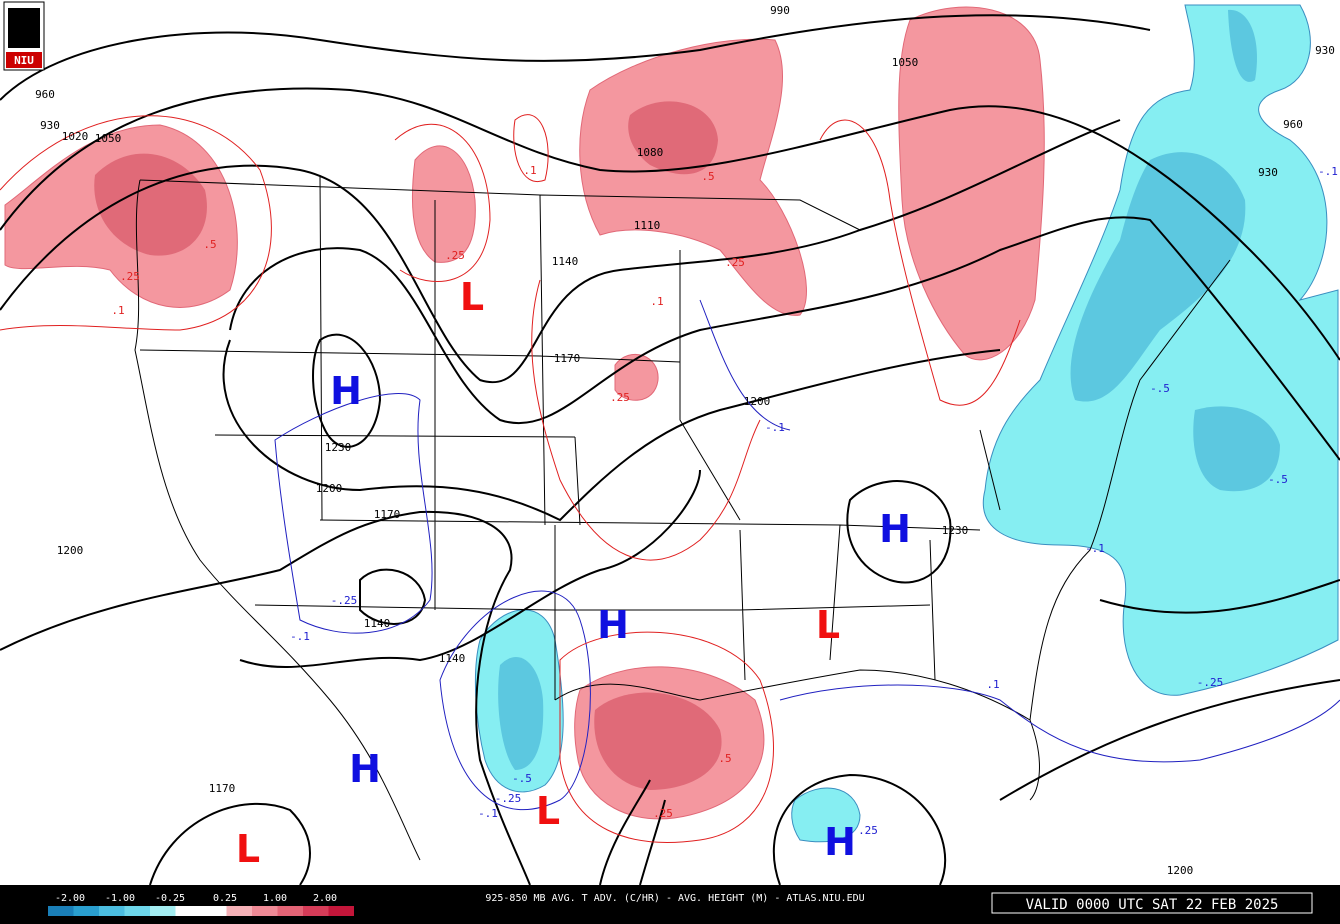 This screenshot has height=924, width=1340. I want to click on valid-box, so click(1152, 903).